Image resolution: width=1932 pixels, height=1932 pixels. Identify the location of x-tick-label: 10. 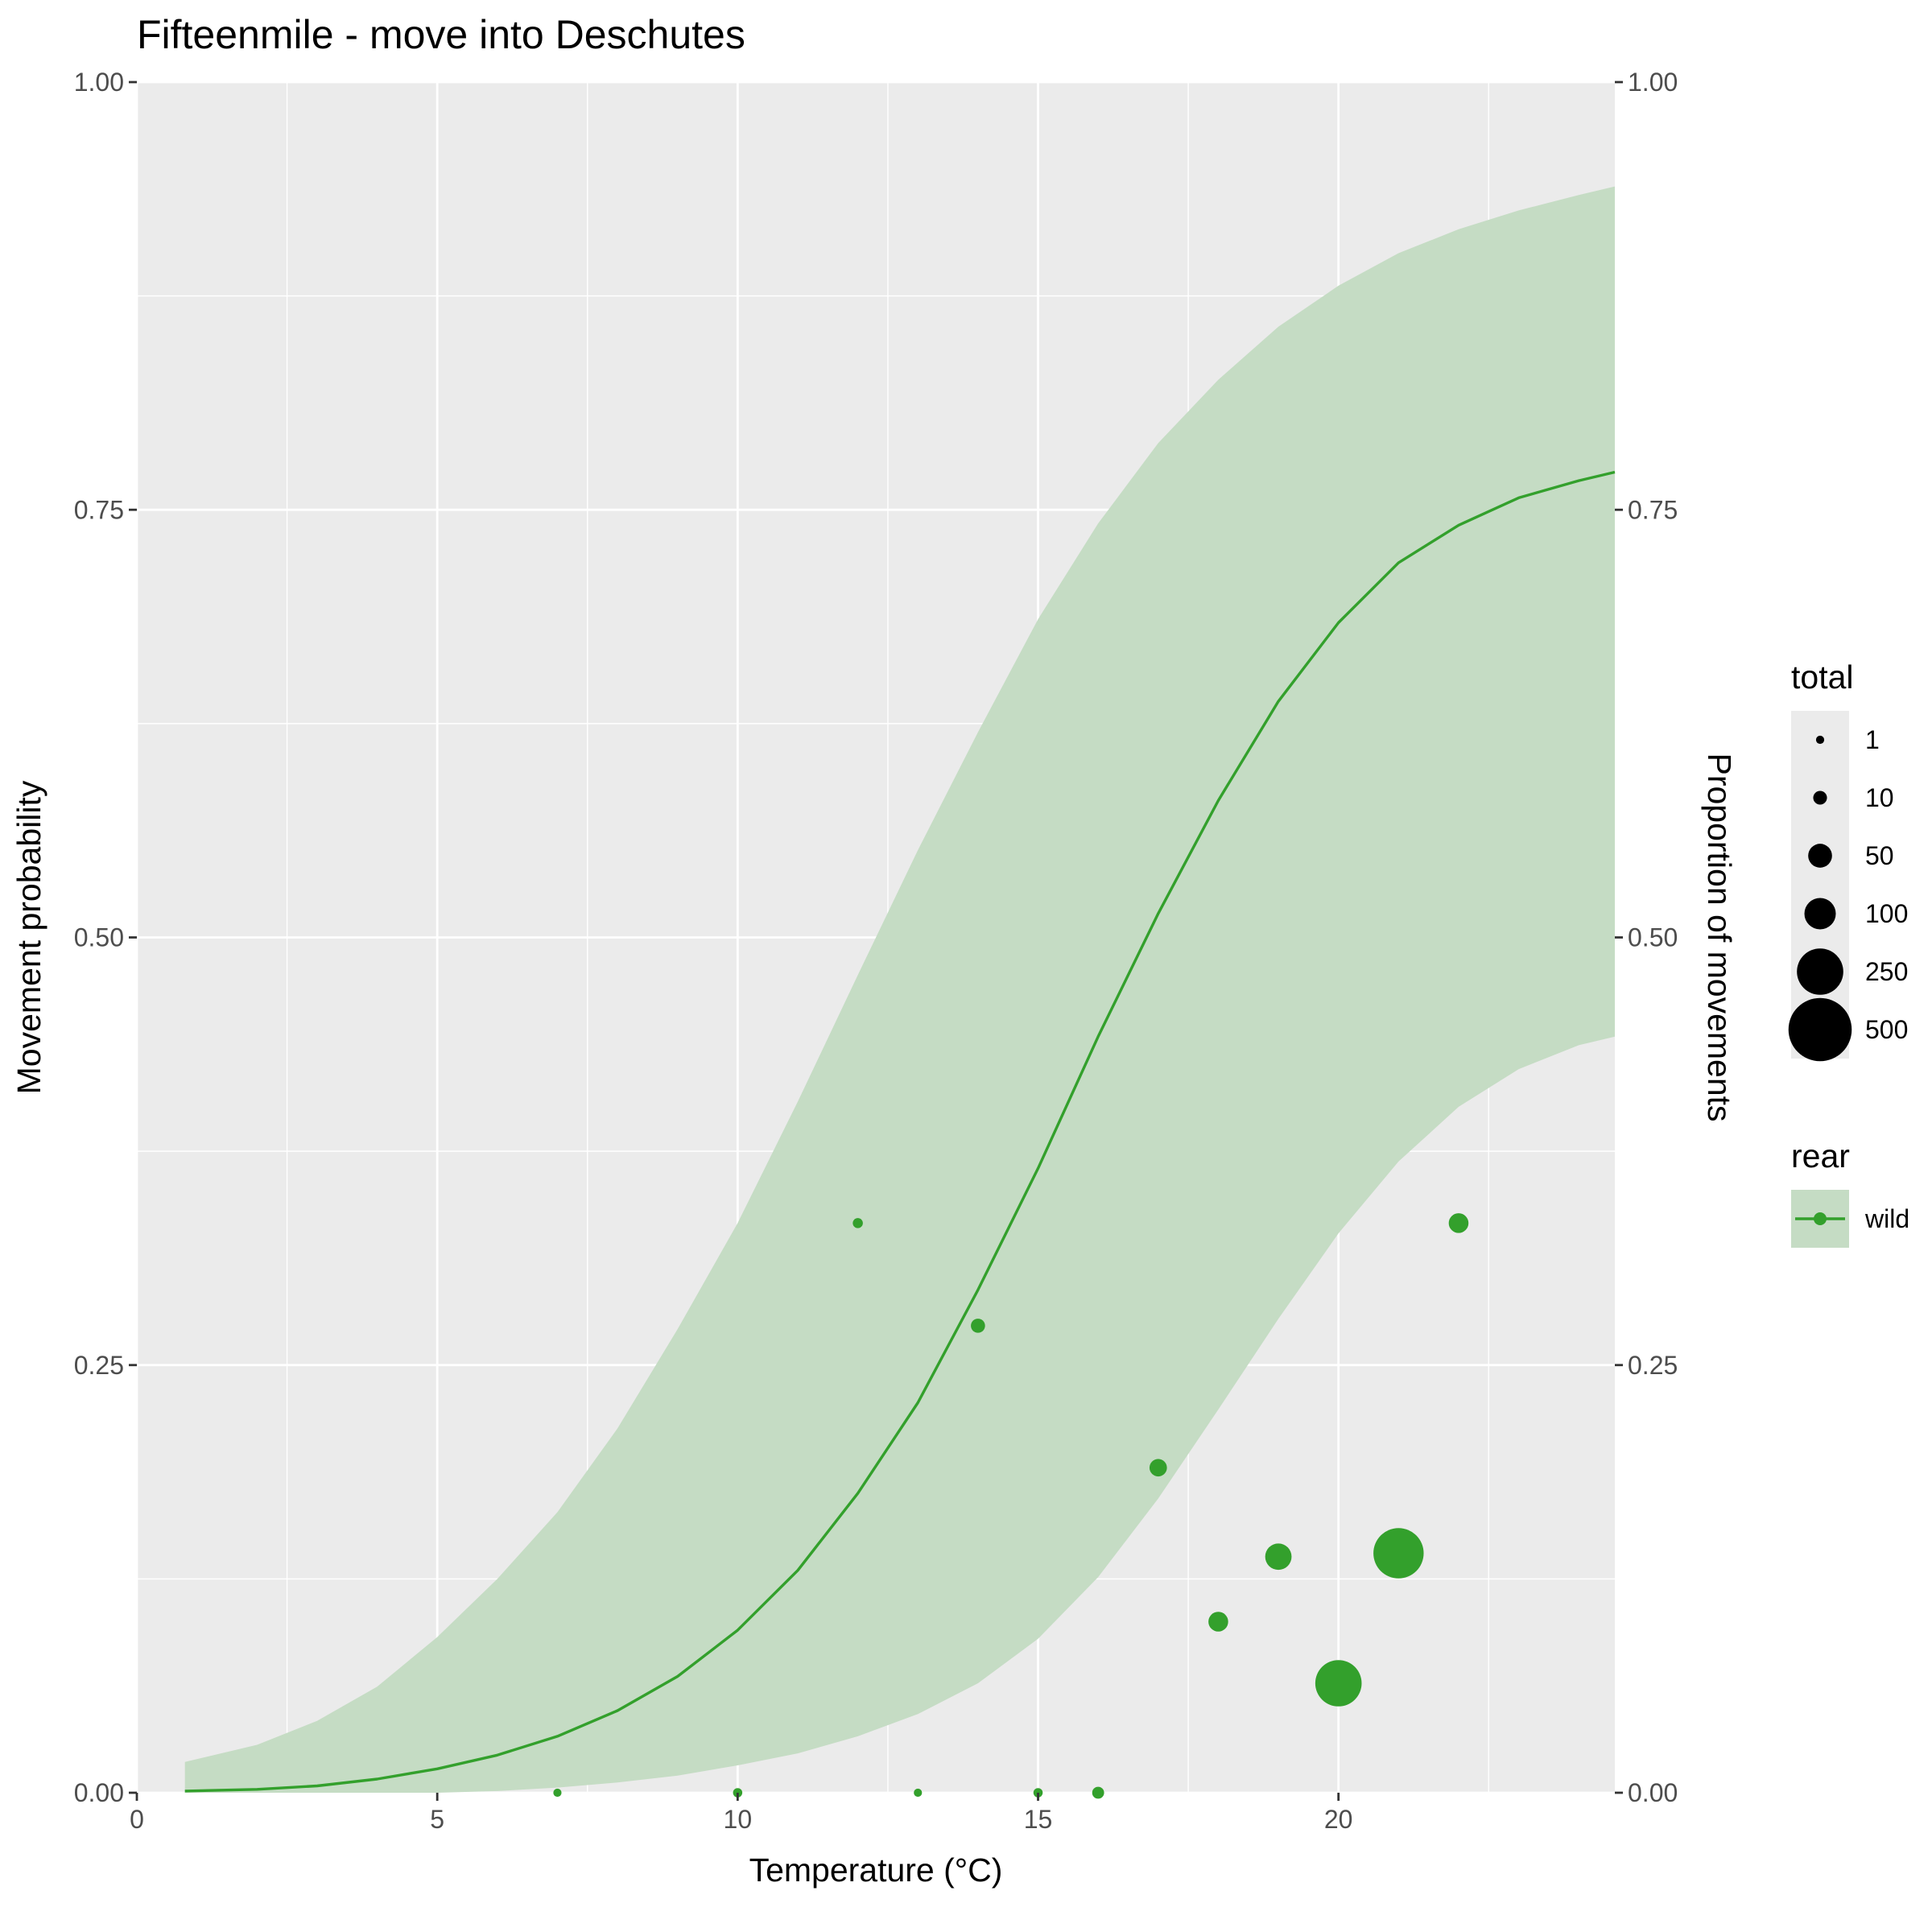
(738, 1819).